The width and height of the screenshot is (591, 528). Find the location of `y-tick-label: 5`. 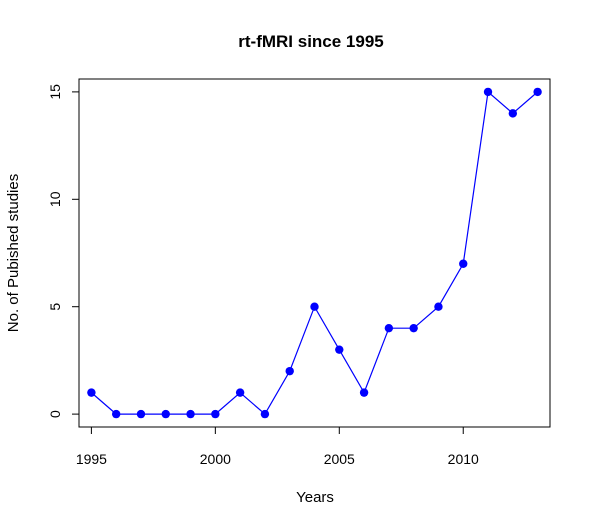

y-tick-label: 5 is located at coordinates (55, 307).